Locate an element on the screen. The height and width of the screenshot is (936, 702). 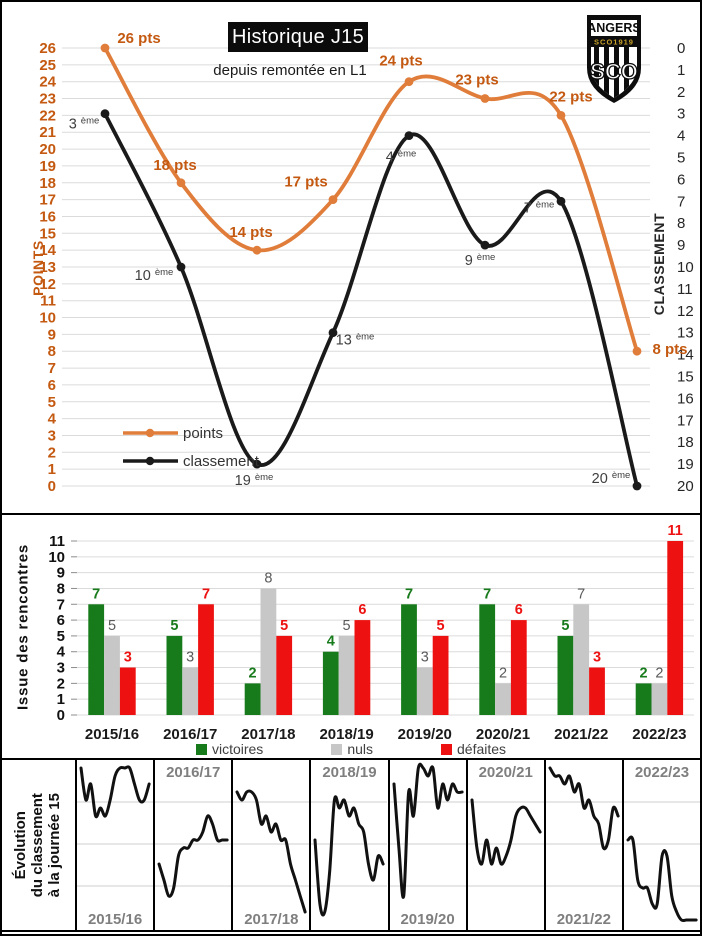
bar-axis-title: Issue des rencontres is located at coordinates (23, 627).